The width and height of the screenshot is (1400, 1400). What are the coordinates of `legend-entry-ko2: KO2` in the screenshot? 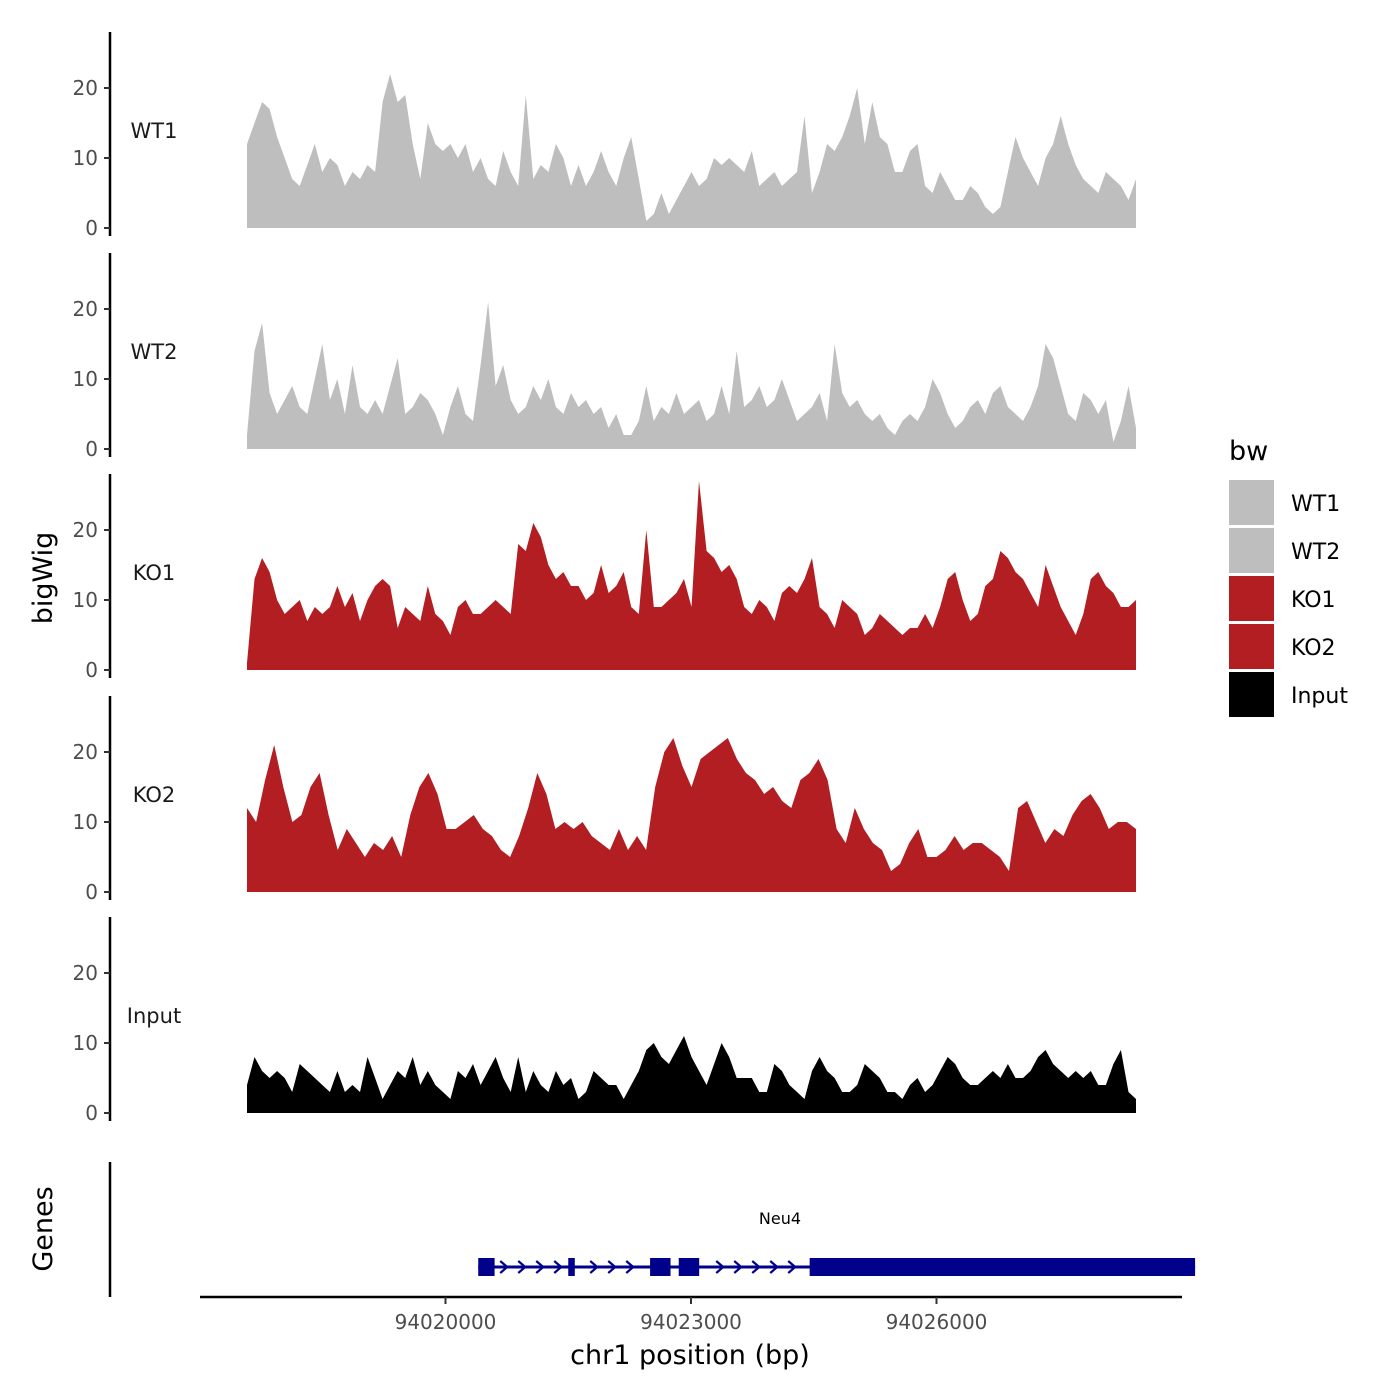 It's located at (1282, 646).